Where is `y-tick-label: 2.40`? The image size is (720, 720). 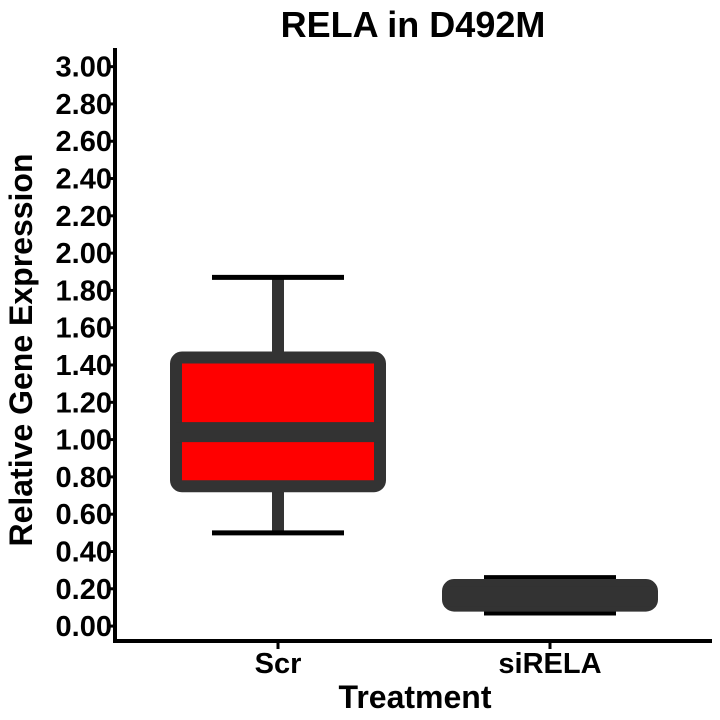 y-tick-label: 2.40 is located at coordinates (84, 180).